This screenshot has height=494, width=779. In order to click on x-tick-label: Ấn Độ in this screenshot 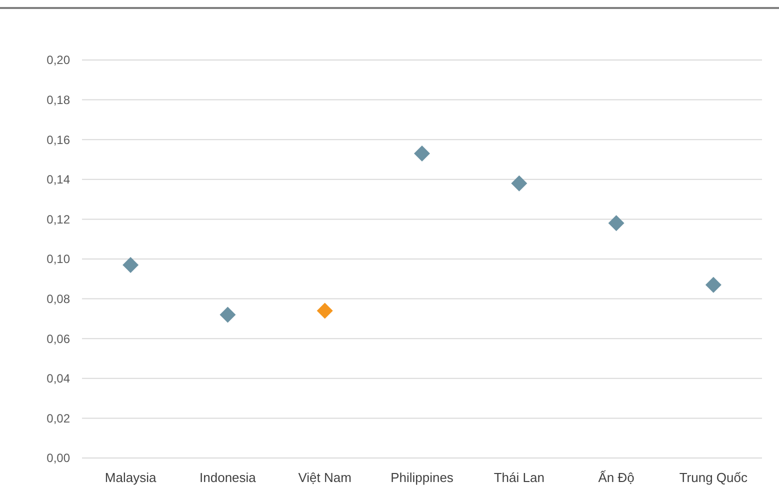, I will do `click(616, 477)`.